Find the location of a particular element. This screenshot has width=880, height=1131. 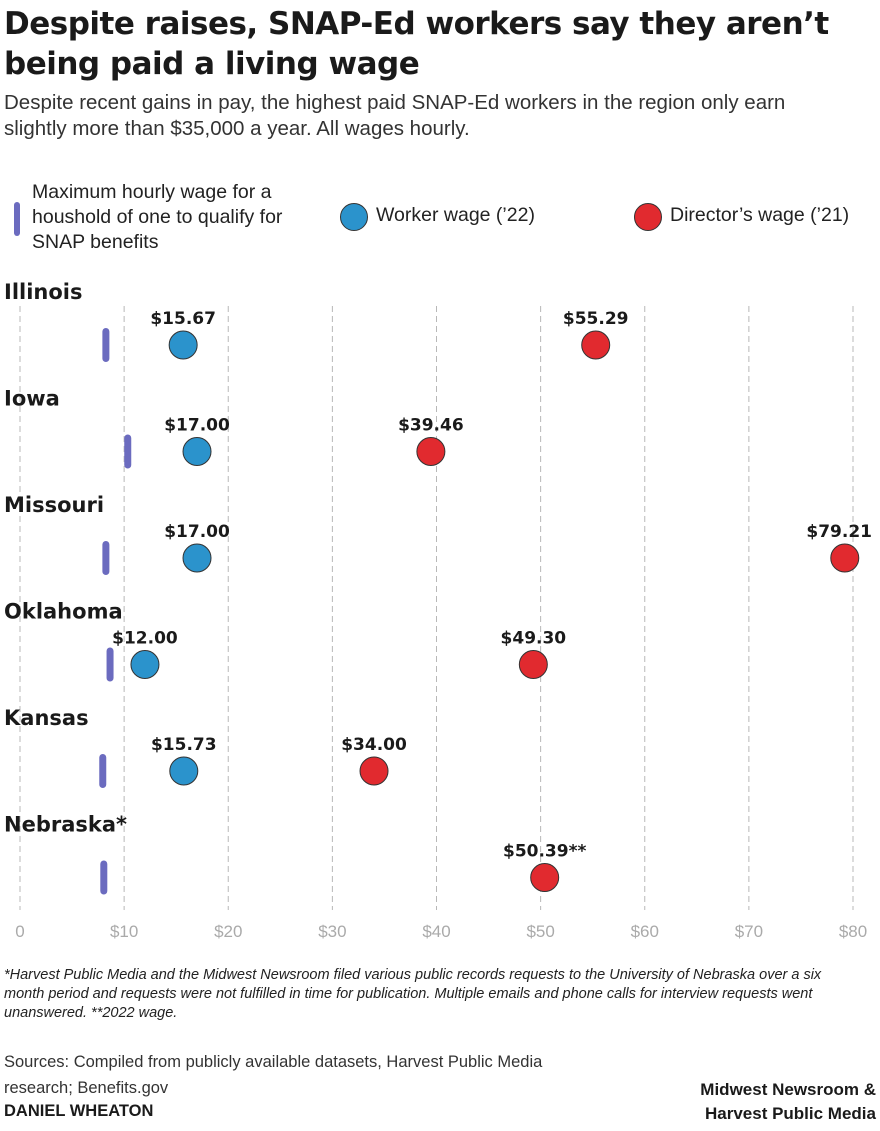

legend-label-director: Director’s wage (’21) is located at coordinates (760, 215).